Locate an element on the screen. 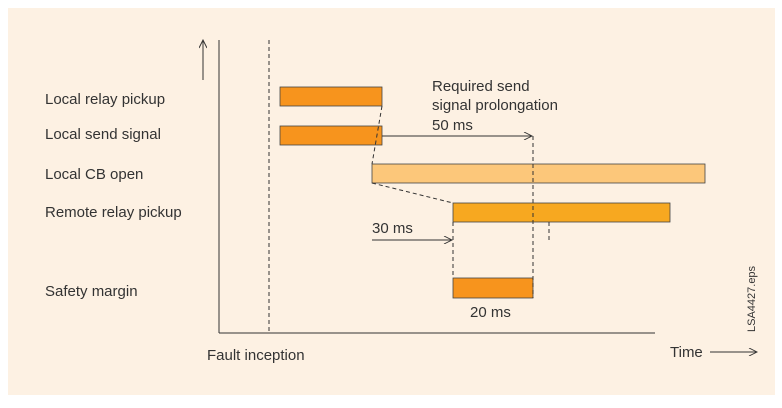  x-axis-label: Time is located at coordinates (686, 352).